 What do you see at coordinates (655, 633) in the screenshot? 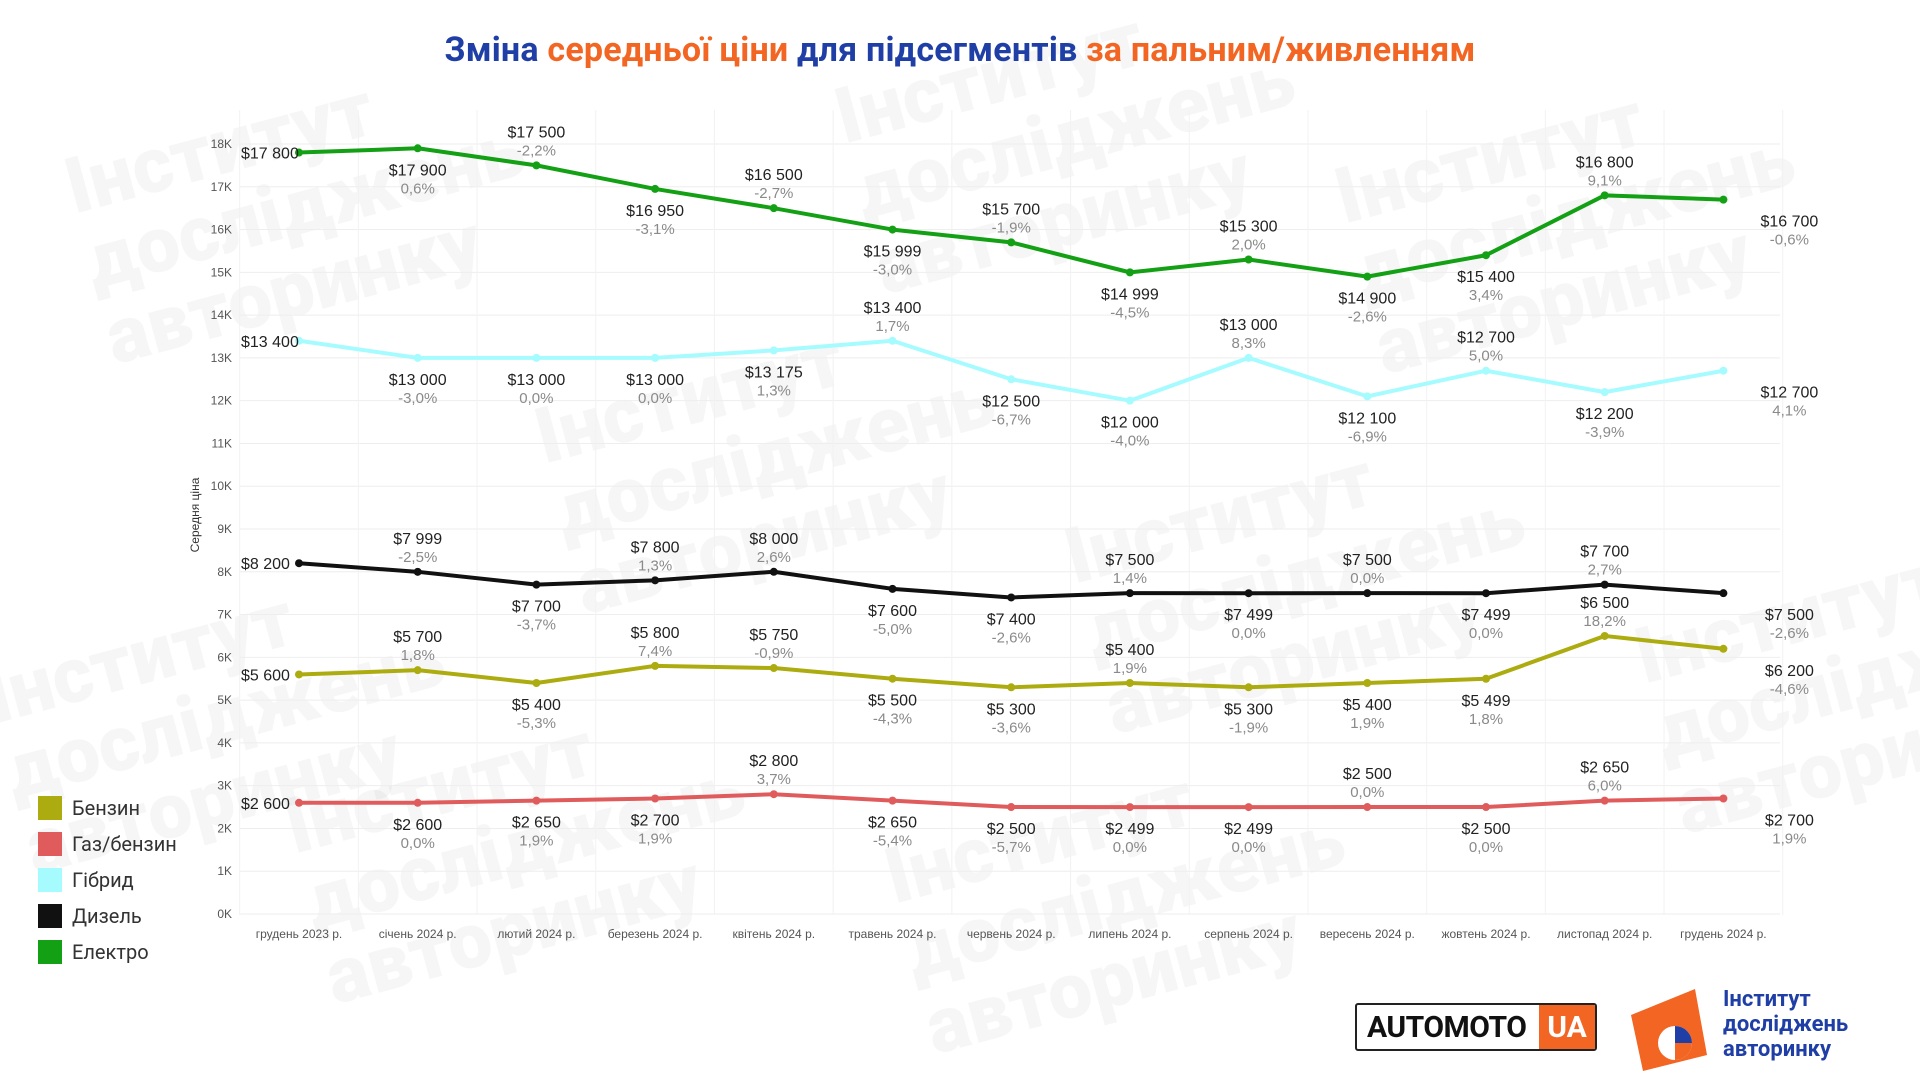
I see `data-value-label: $5 800` at bounding box center [655, 633].